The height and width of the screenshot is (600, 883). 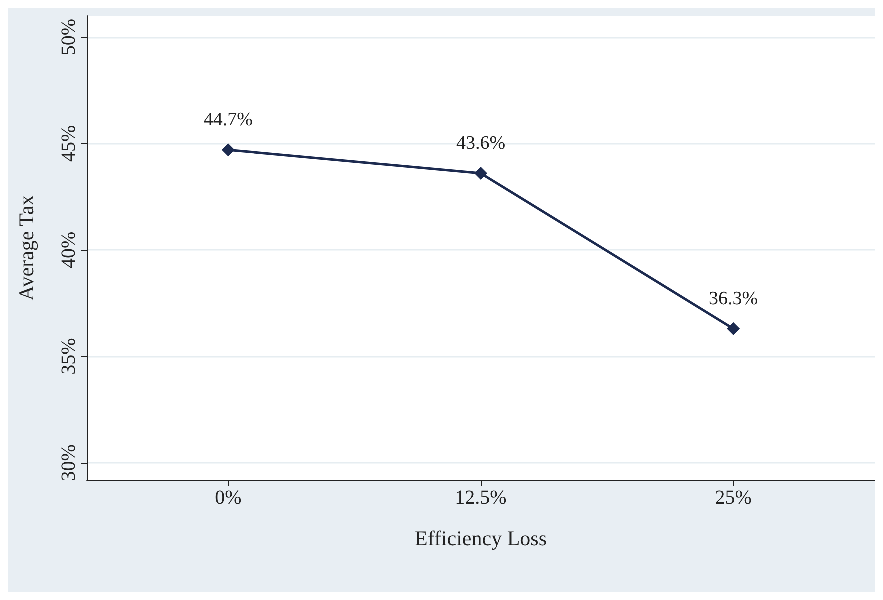 I want to click on data-label: 44.7%, so click(x=229, y=120).